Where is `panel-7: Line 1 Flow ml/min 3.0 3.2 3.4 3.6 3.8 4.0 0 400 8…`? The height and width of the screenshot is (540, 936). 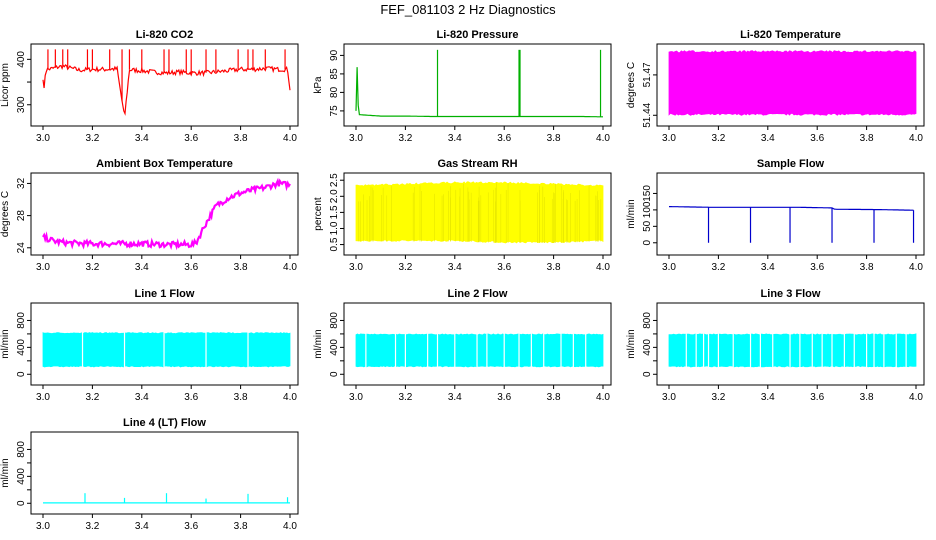
panel-7: Line 1 Flow ml/min 3.0 3.2 3.4 3.6 3.8 4.0 0 400 8… is located at coordinates (149, 345).